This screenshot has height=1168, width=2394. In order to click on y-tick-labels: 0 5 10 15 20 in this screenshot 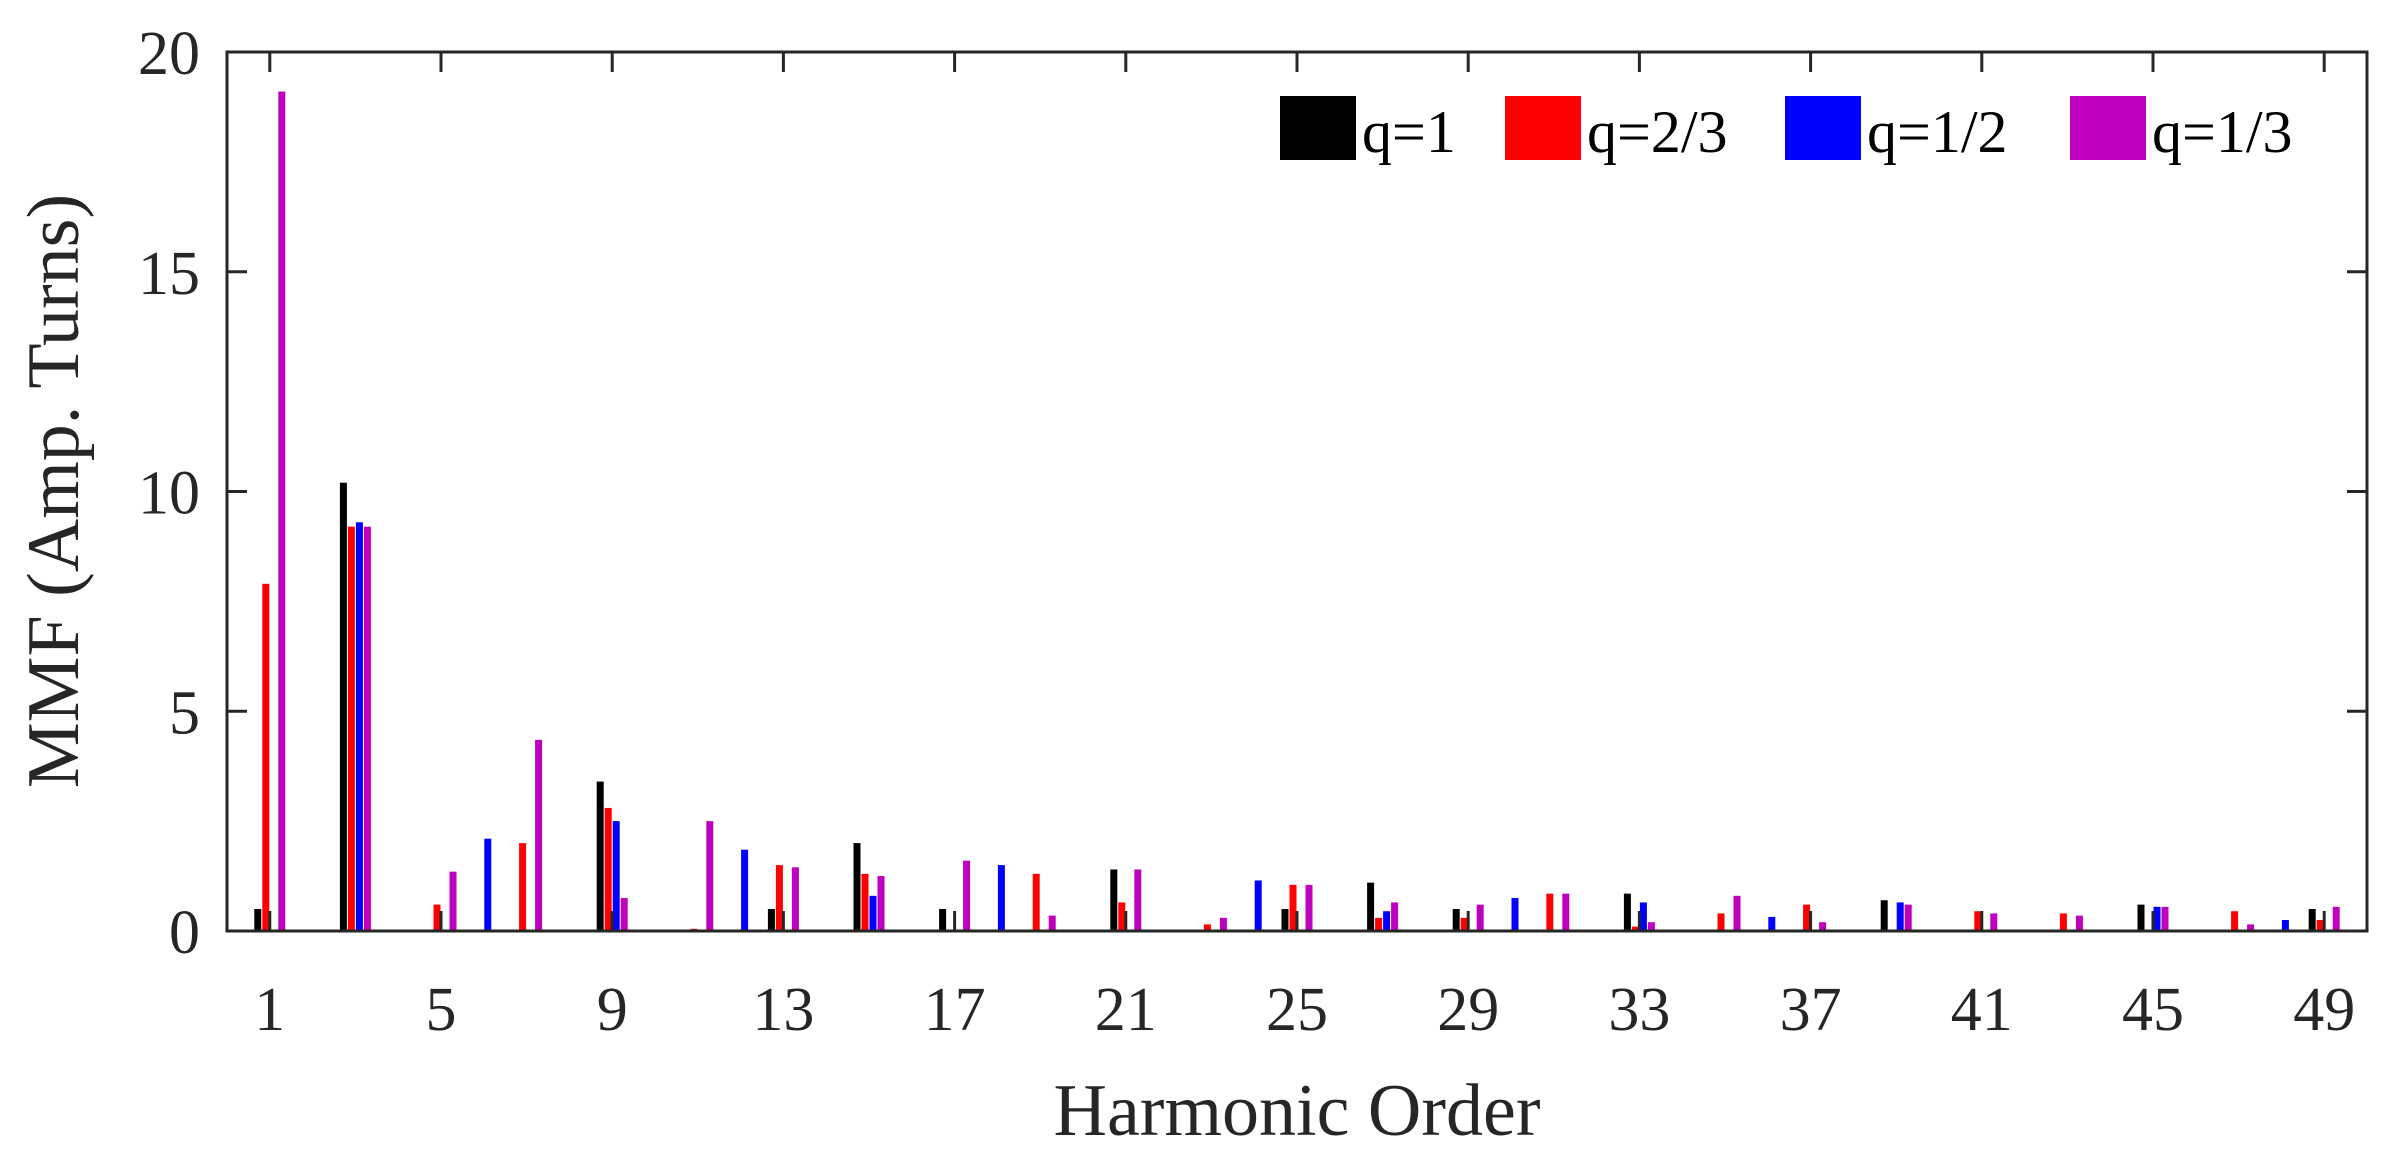, I will do `click(169, 493)`.